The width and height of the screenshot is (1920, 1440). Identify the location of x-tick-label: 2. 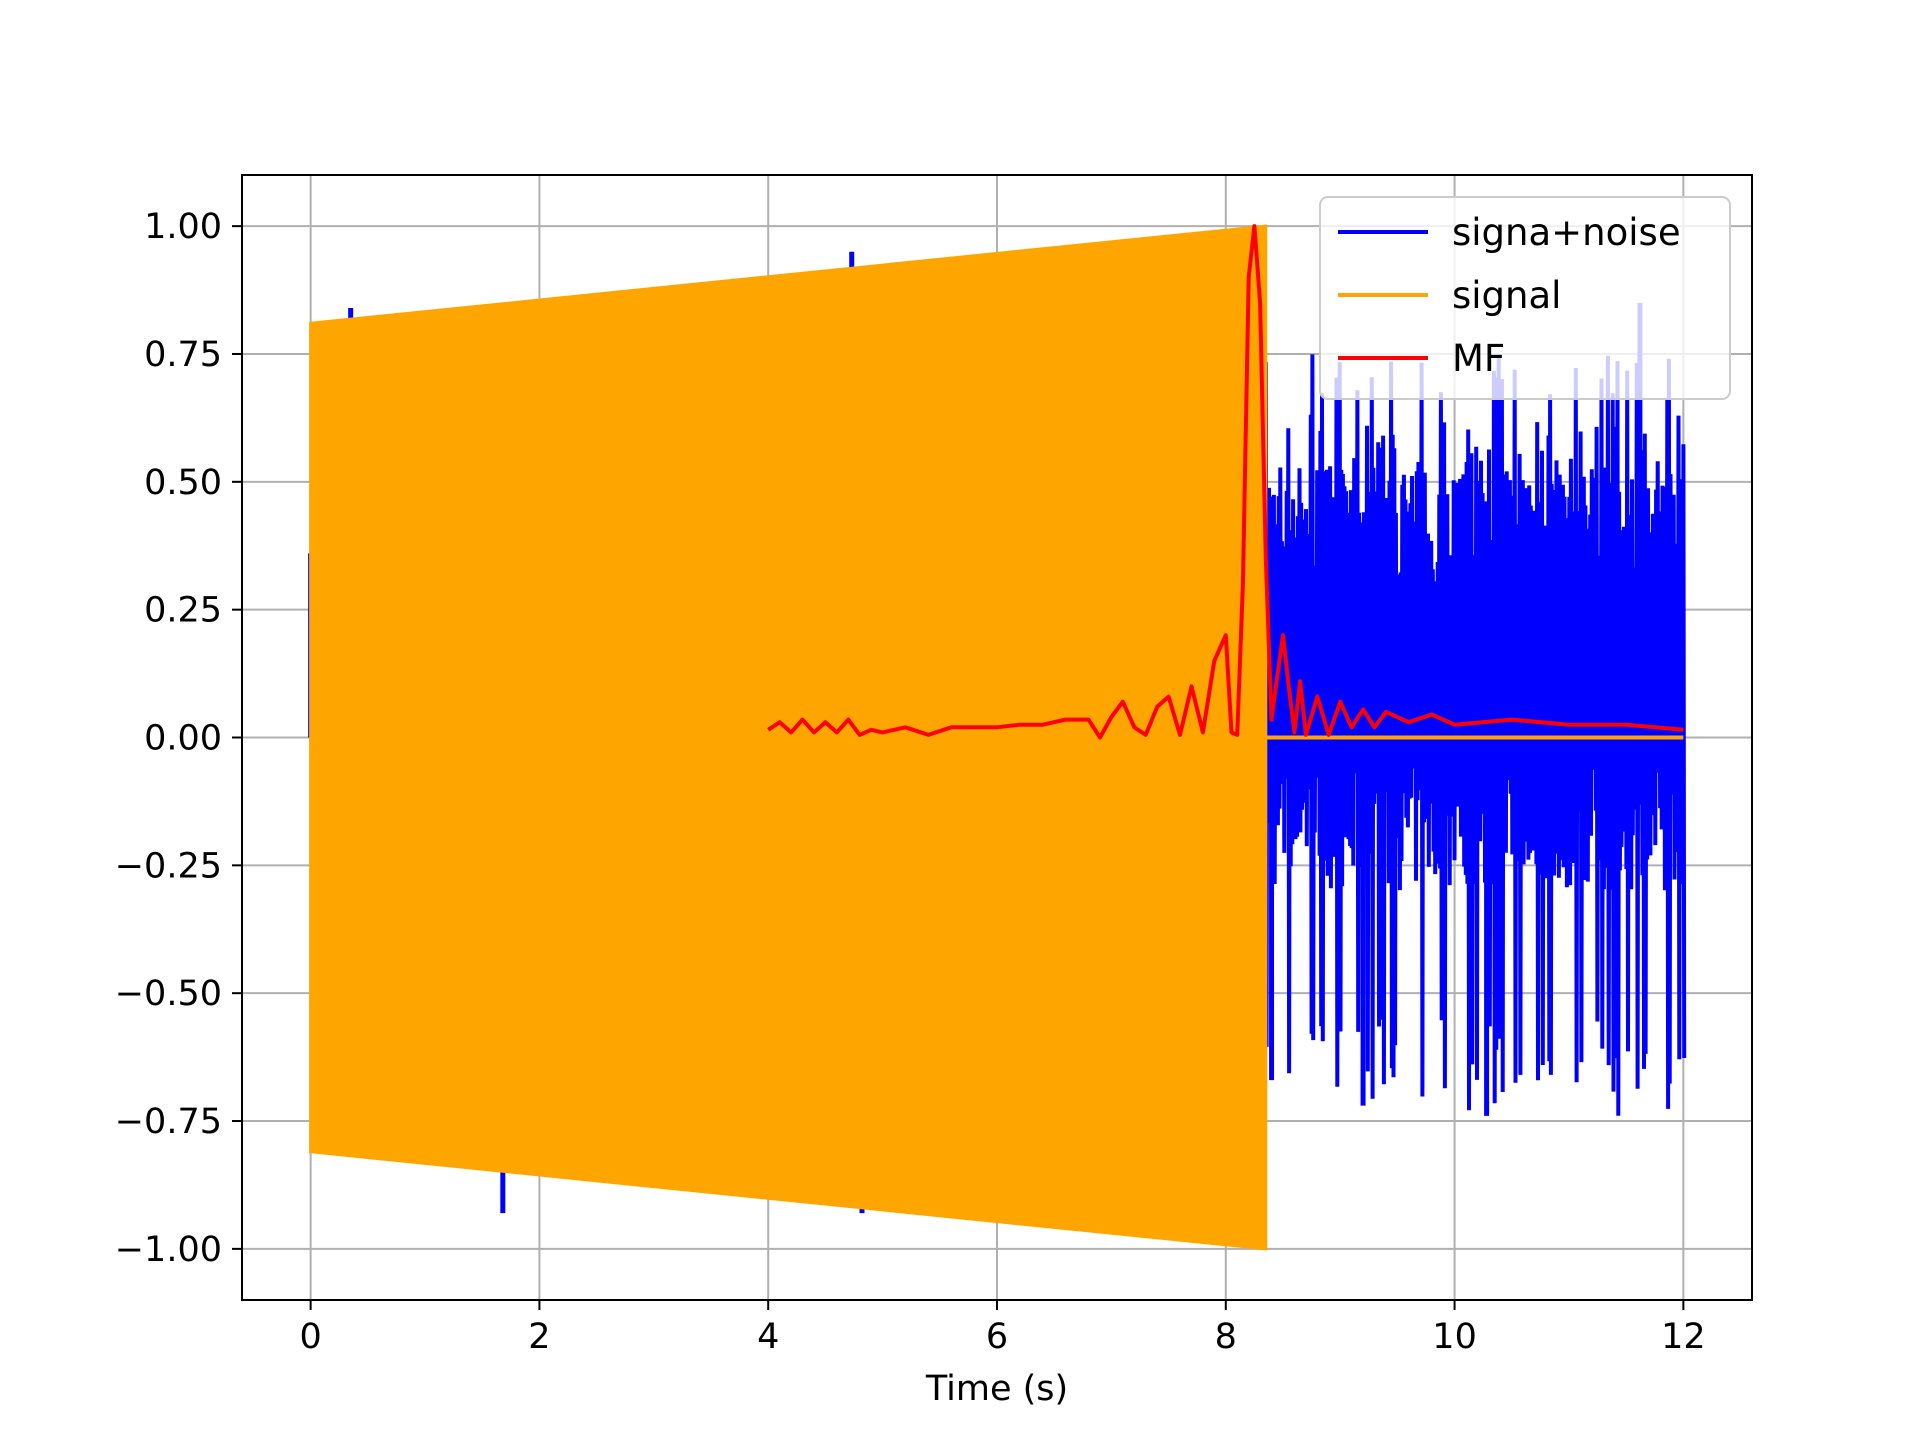
(539, 1337).